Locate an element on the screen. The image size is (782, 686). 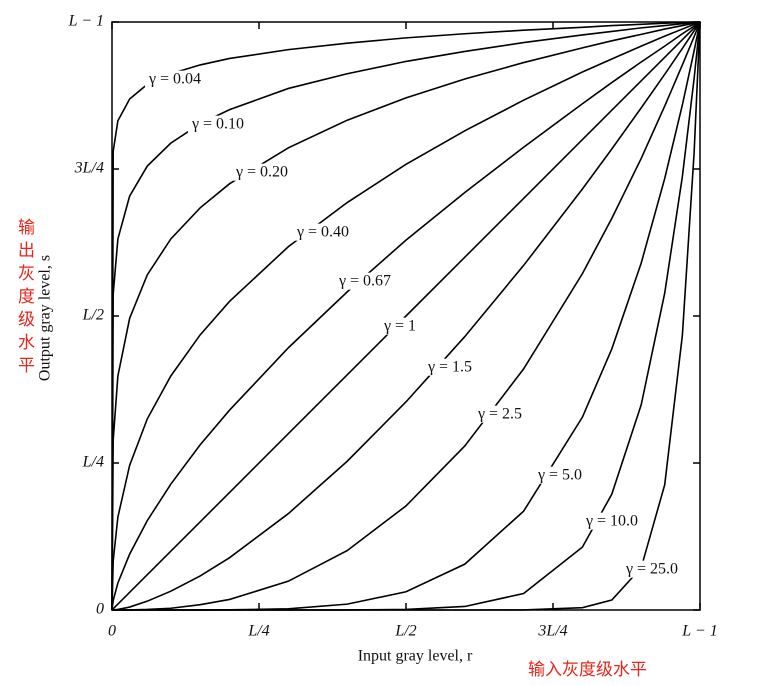
y-tick-label: L/4 is located at coordinates (93, 462).